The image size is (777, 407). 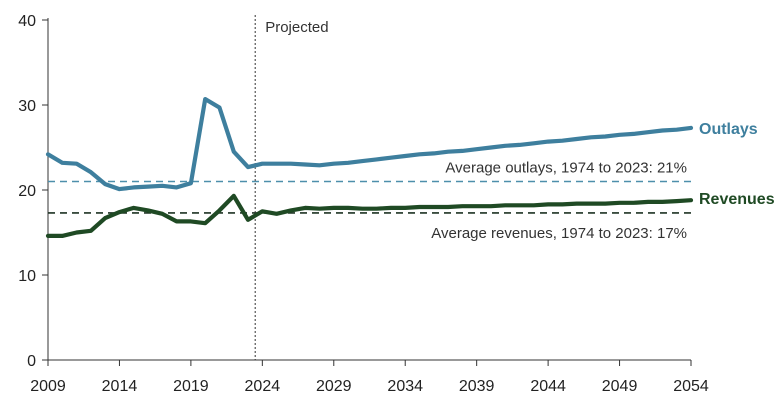 I want to click on x-tick-label: 2024, so click(x=263, y=386).